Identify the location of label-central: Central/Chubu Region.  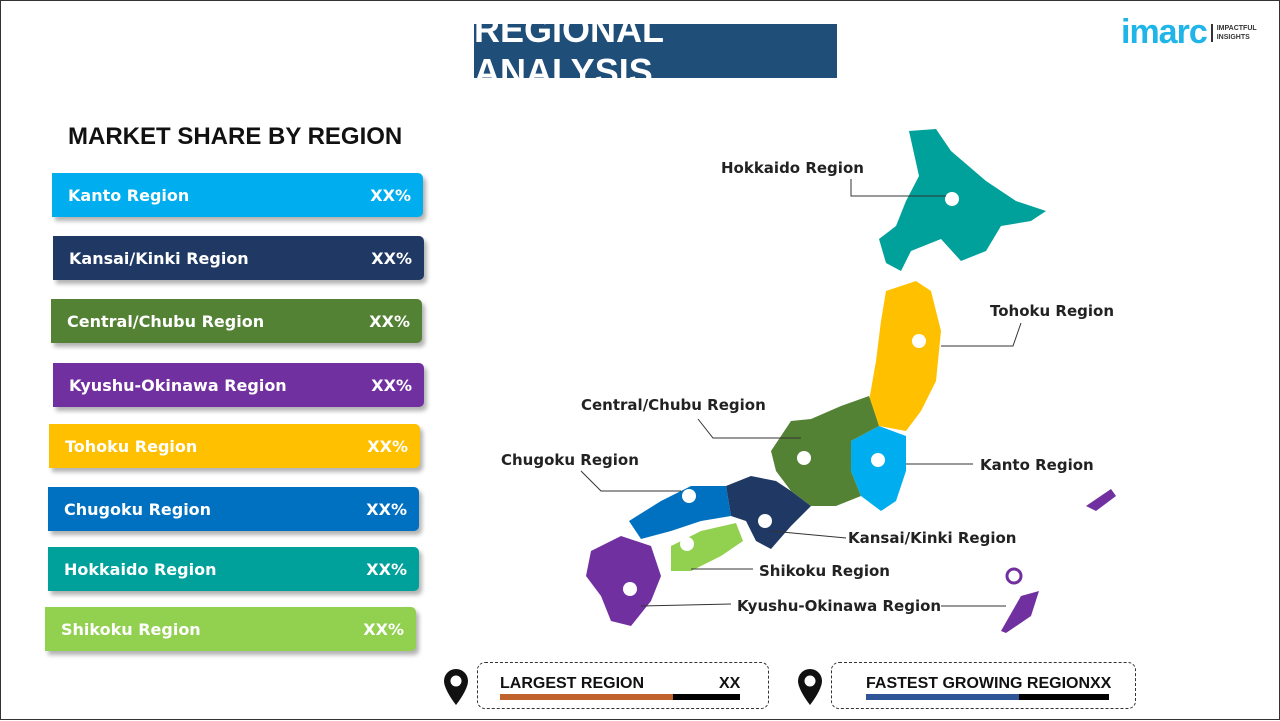
(673, 405).